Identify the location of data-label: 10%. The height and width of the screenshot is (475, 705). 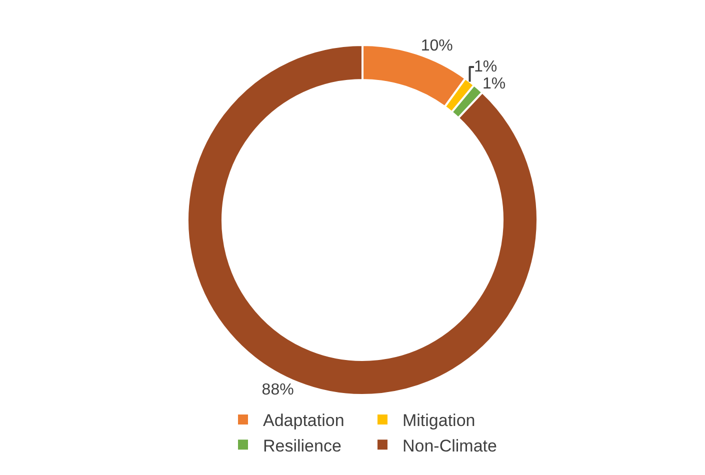
(436, 45).